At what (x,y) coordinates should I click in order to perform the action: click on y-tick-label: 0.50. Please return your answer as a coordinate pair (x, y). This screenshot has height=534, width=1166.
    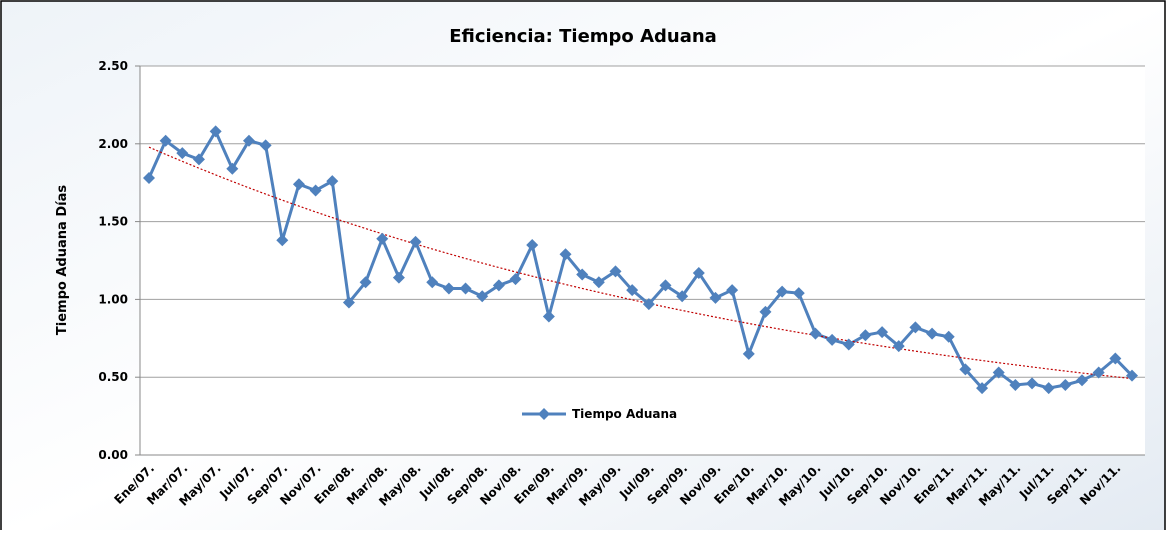
    Looking at the image, I should click on (113, 377).